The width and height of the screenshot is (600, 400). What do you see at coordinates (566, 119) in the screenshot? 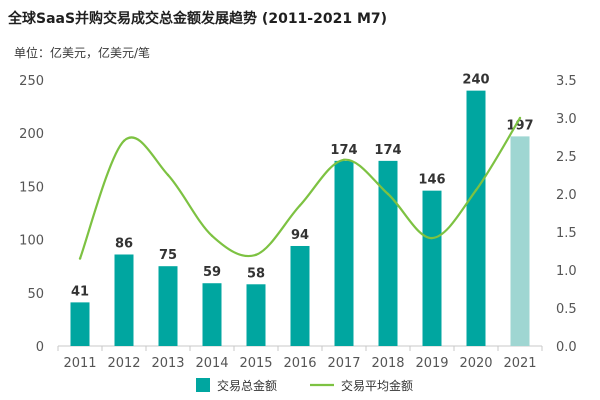
I see `y-right-tick-label: 3.0` at bounding box center [566, 119].